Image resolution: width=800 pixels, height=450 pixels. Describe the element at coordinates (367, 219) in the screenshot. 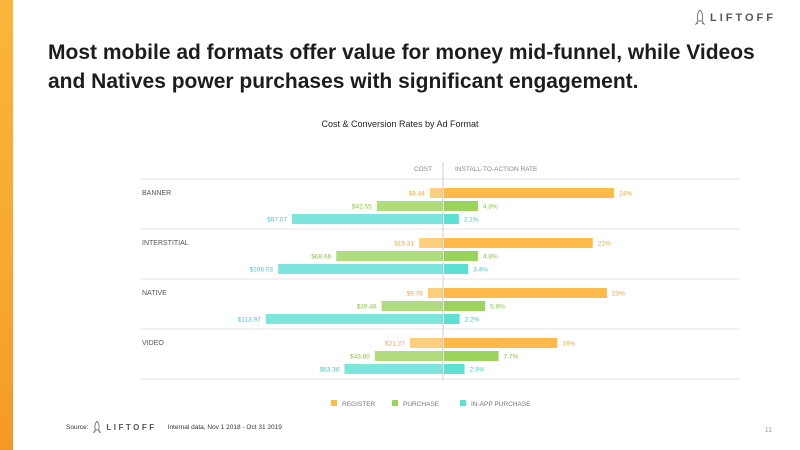

I see `cost-bar-banner-in-app-purchase` at that location.